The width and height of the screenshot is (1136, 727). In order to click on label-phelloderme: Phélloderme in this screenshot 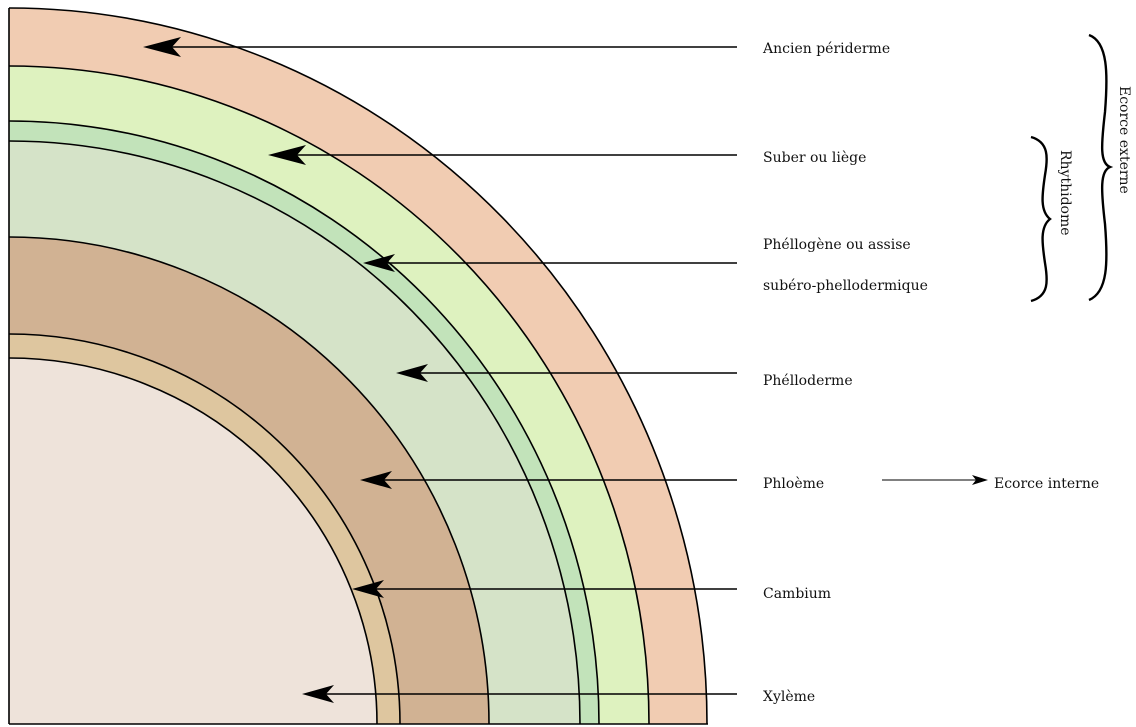, I will do `click(808, 381)`.